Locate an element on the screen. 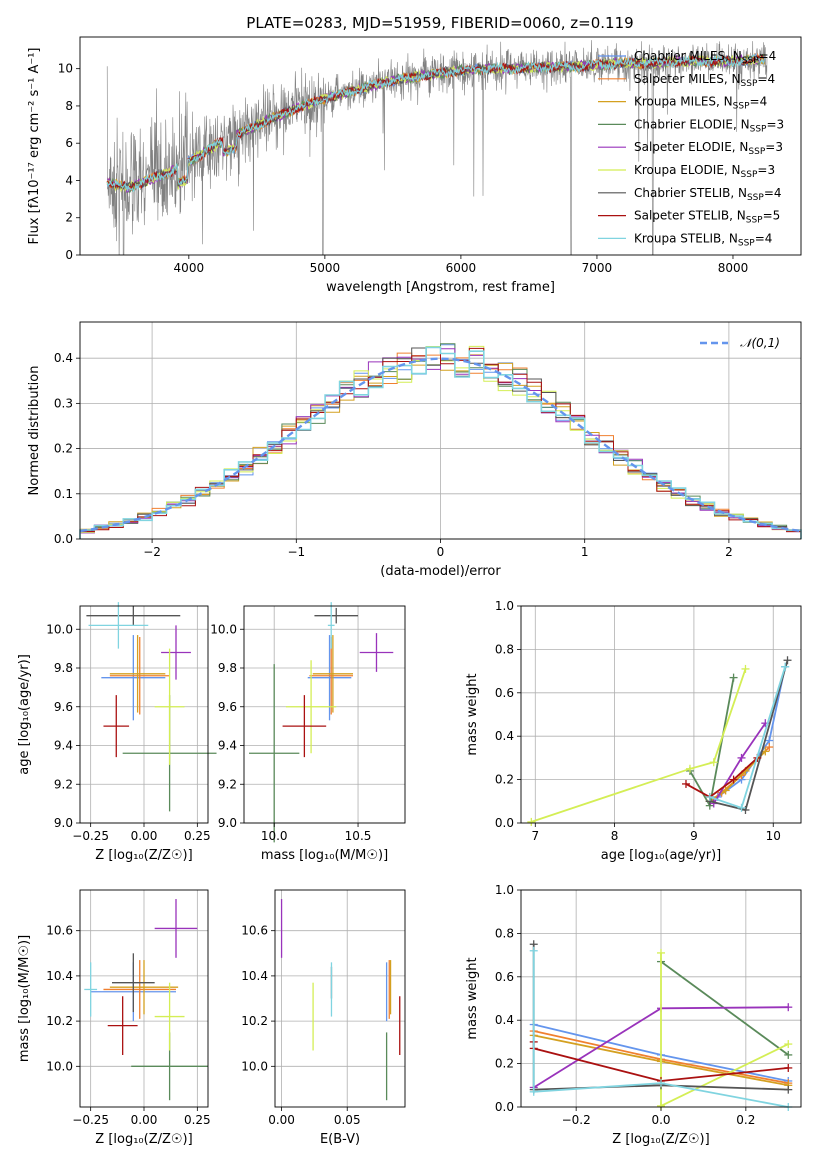 Image resolution: width=819 pixels, height=1170 pixels. x-axis-label: age [log₁₀(age/yr)] is located at coordinates (661, 855).